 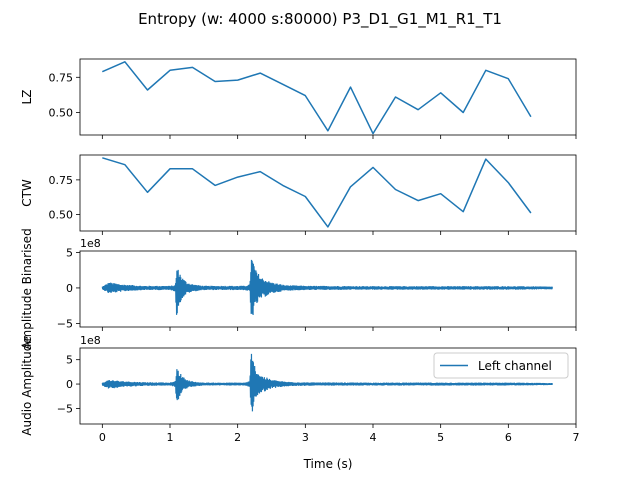 I want to click on y-axis-label: Amplitude Binarised, so click(x=27, y=288).